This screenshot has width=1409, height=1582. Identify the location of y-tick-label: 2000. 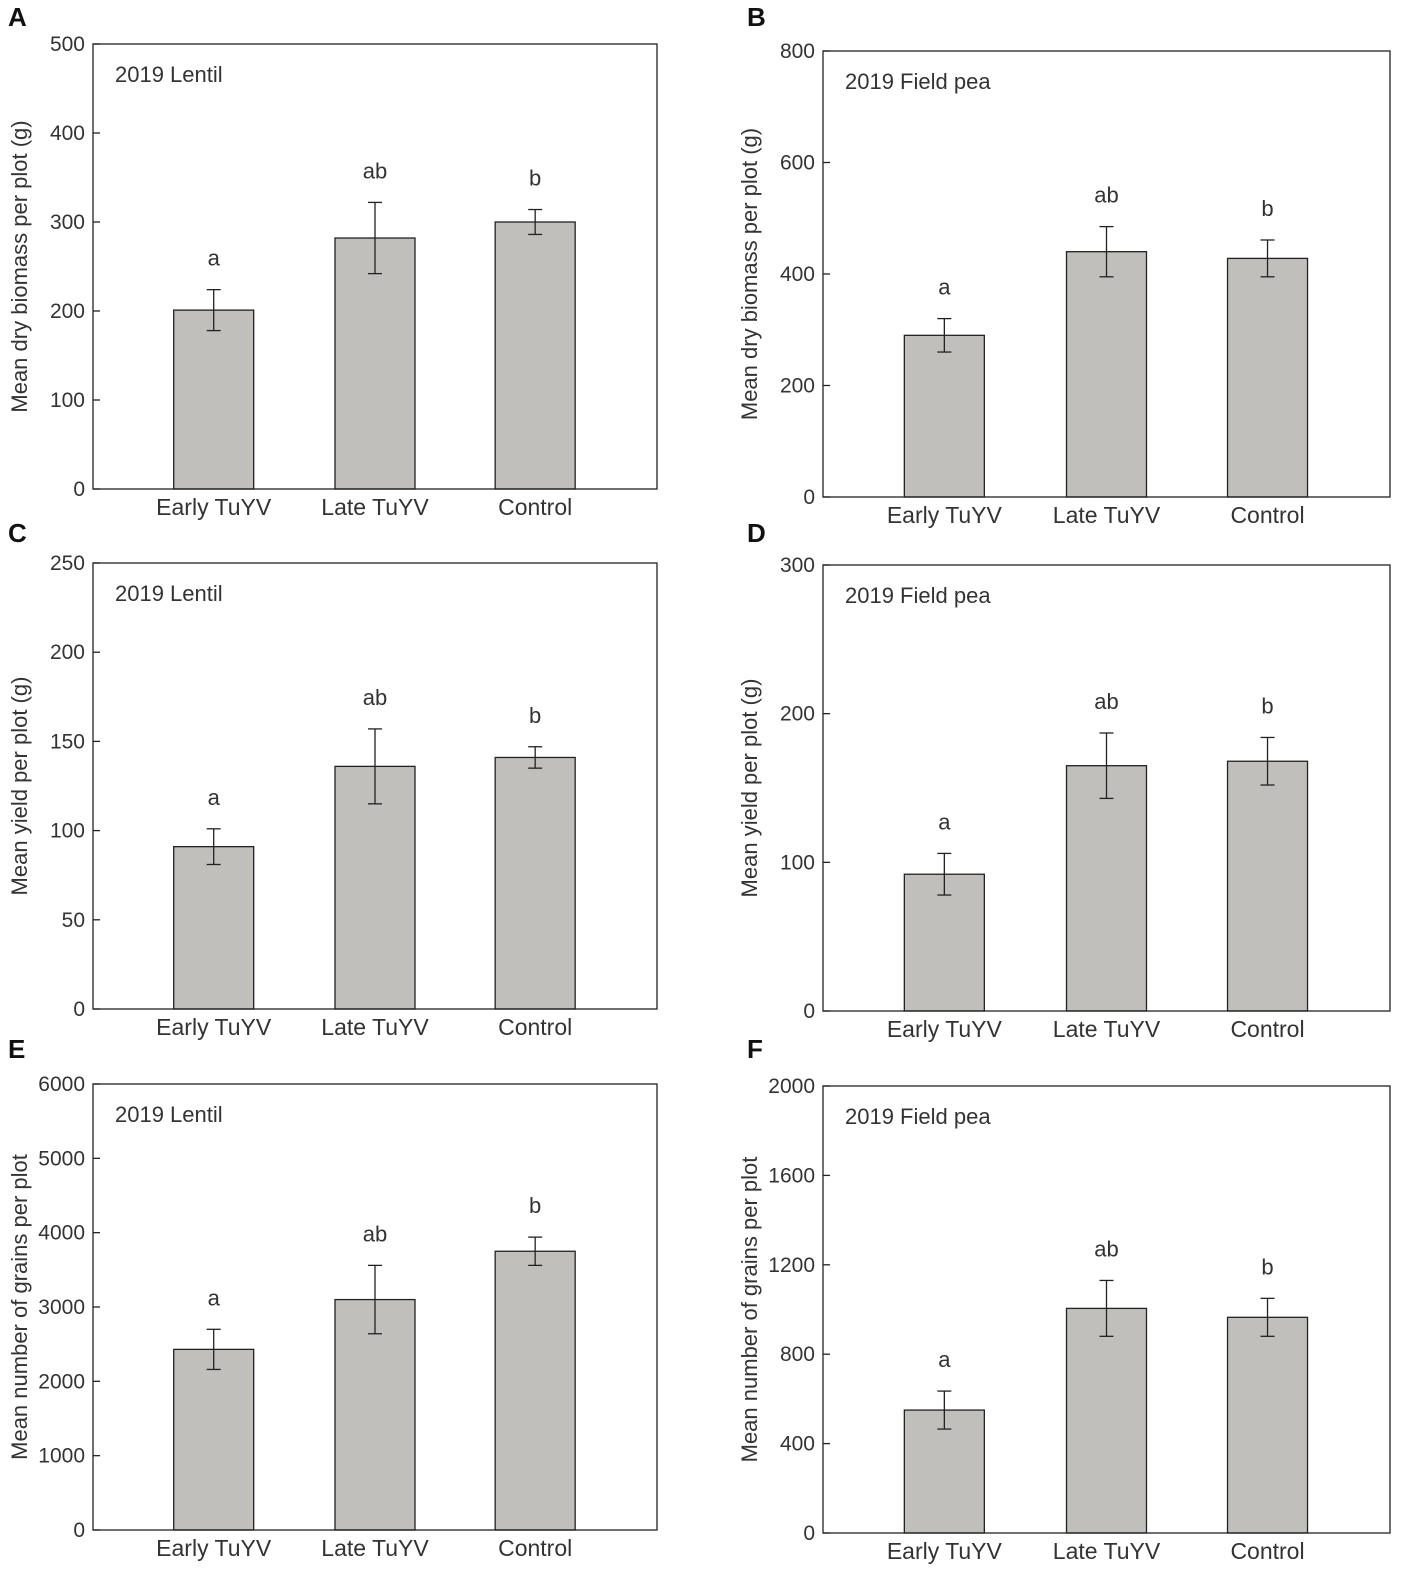
(61, 1381).